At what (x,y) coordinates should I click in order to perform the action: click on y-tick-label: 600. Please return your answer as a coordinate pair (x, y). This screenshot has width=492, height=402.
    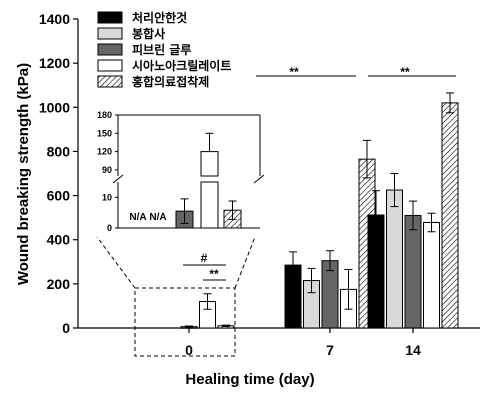
    Looking at the image, I should click on (59, 196).